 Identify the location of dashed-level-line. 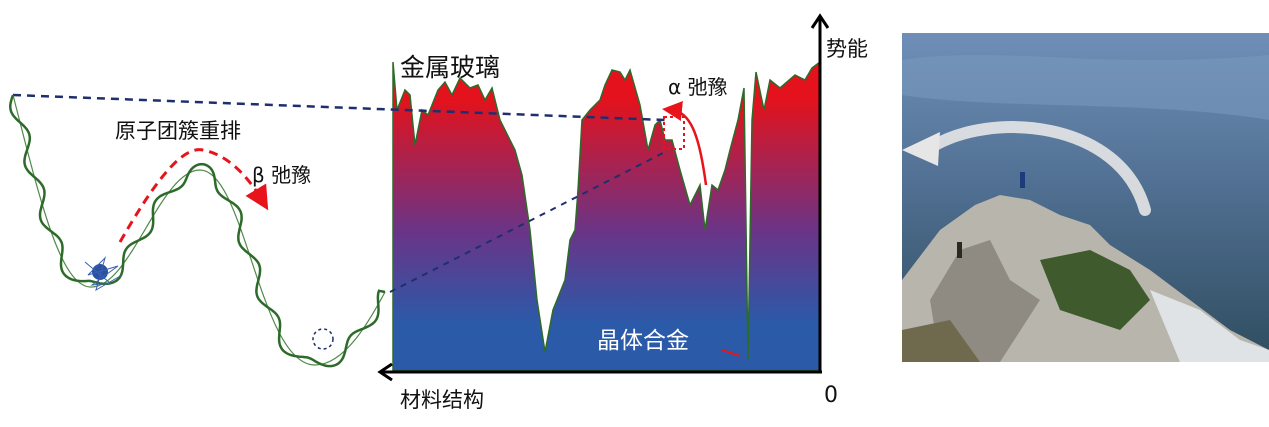
(339, 107).